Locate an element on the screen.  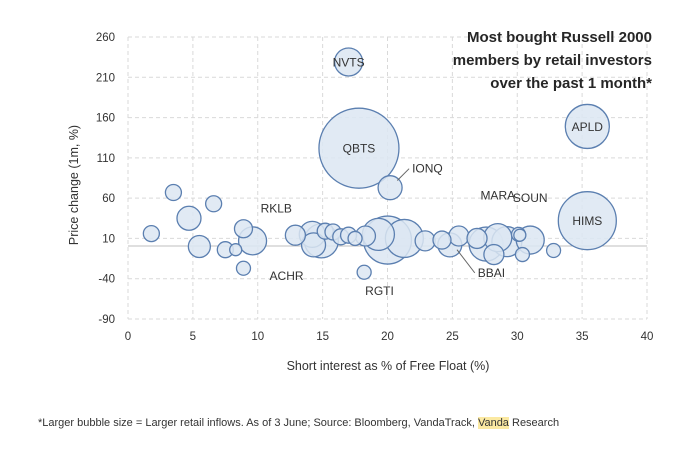
x-tick-label: 0 is located at coordinates (128, 337).